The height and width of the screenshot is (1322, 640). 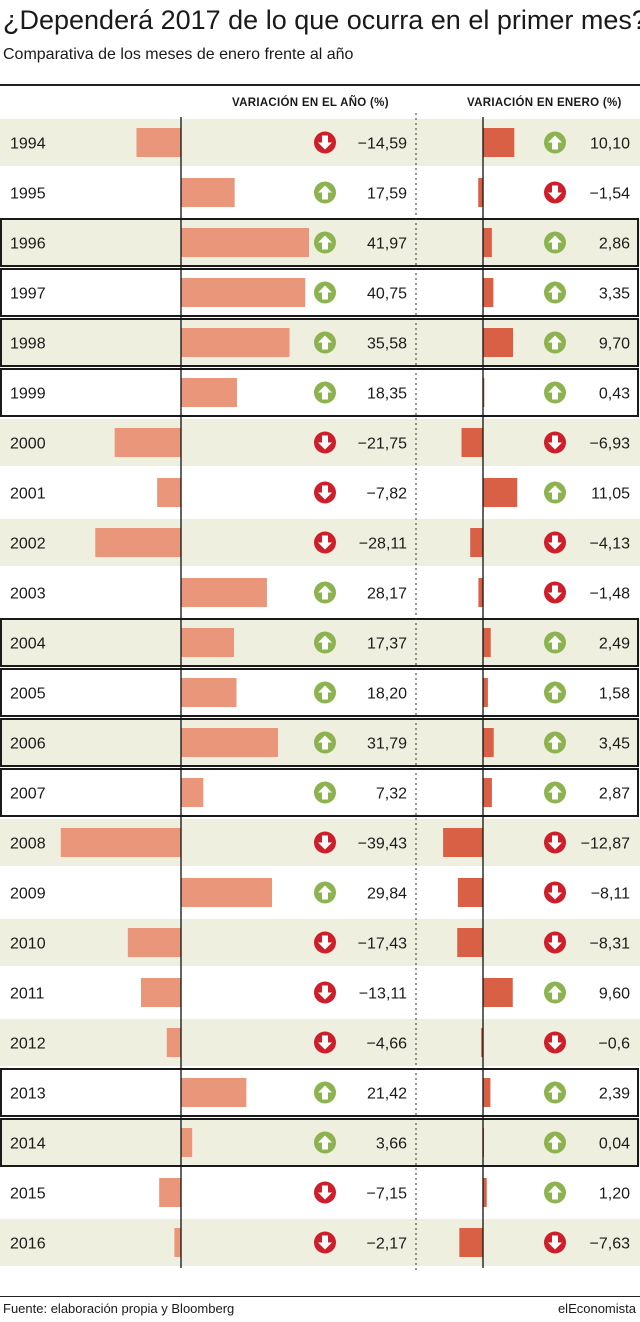 I want to click on value-year-variation: −21,75, so click(x=382, y=444).